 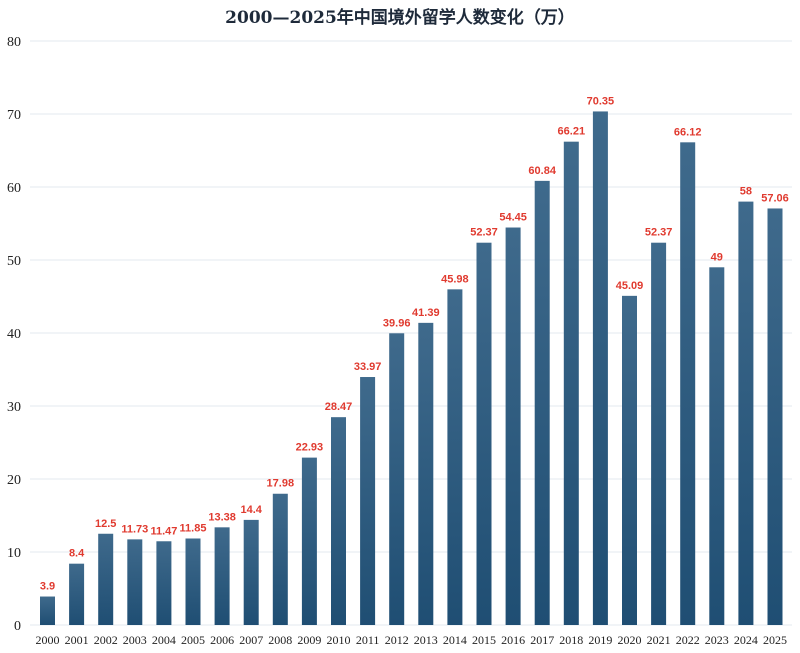 I want to click on data-label: 58, so click(x=746, y=192).